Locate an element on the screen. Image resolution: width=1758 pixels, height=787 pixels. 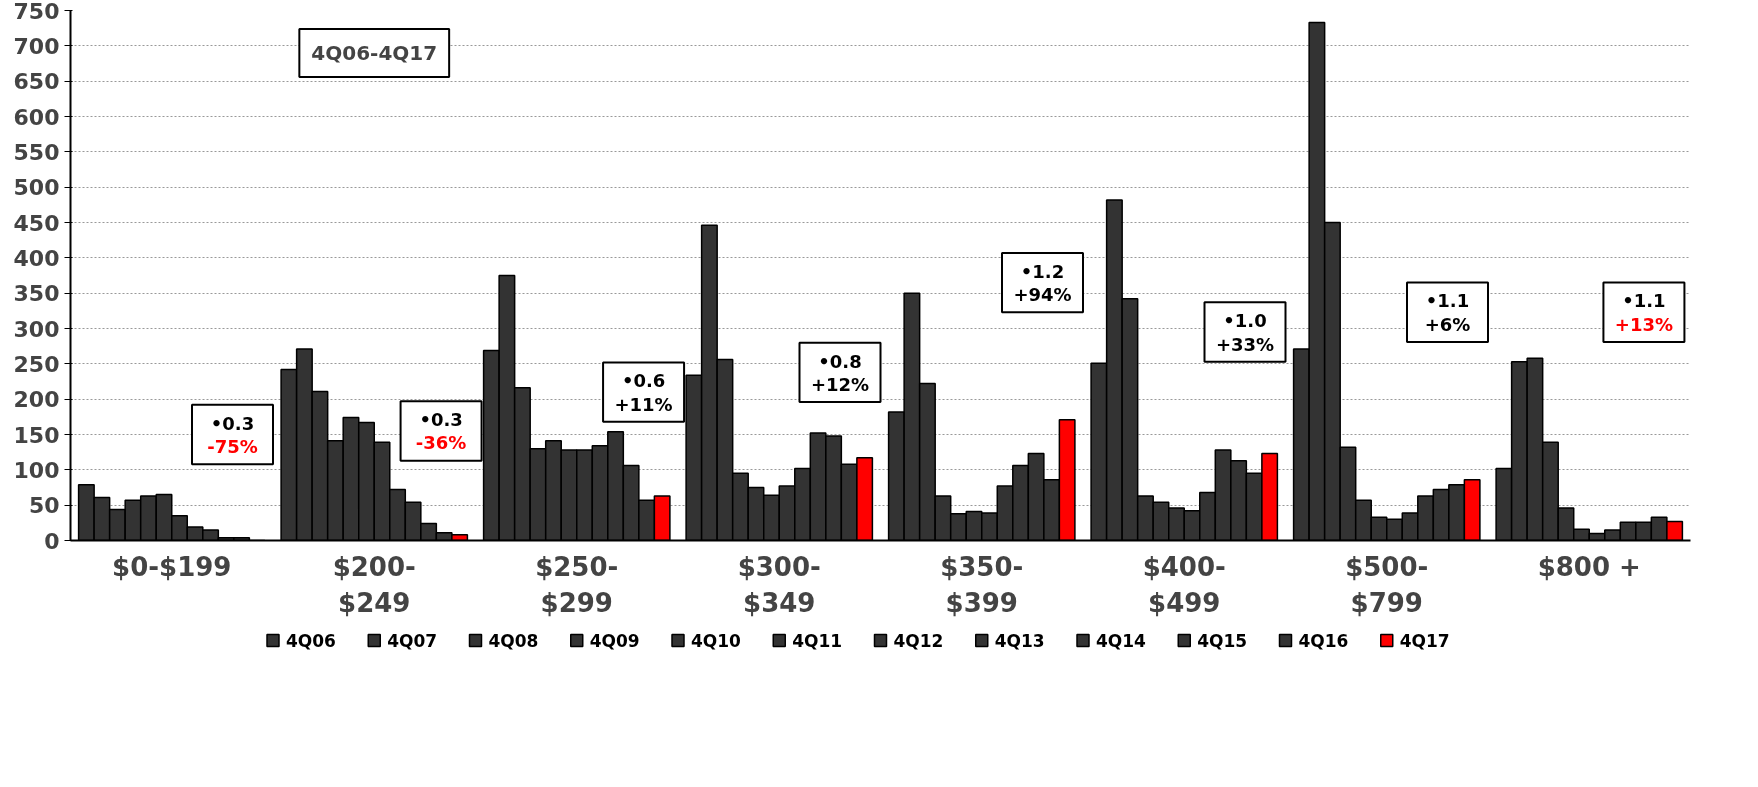
y-tick-label: 0 is located at coordinates (52, 541).